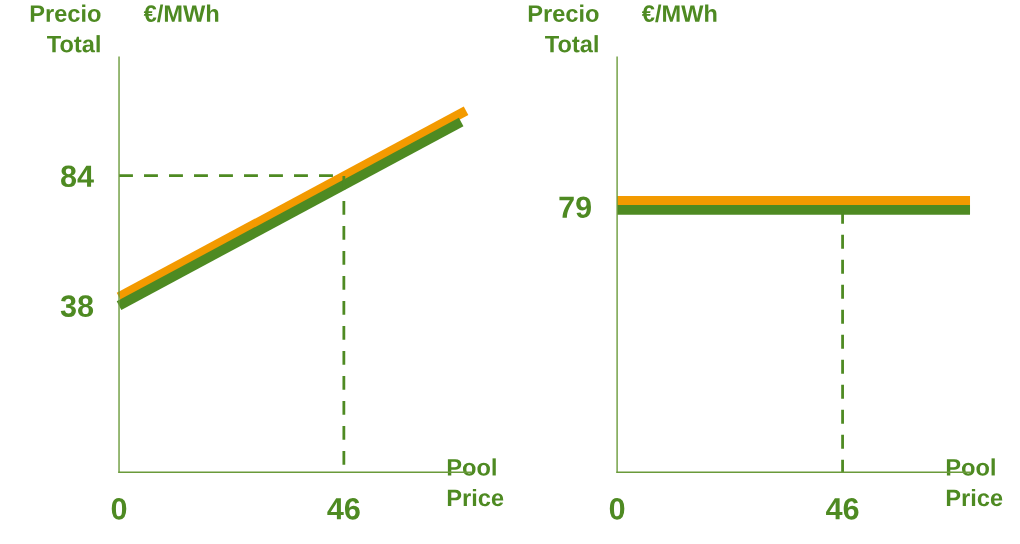 The width and height of the screenshot is (1020, 544). Describe the element at coordinates (77, 176) in the screenshot. I see `y-tick-label: 84` at that location.